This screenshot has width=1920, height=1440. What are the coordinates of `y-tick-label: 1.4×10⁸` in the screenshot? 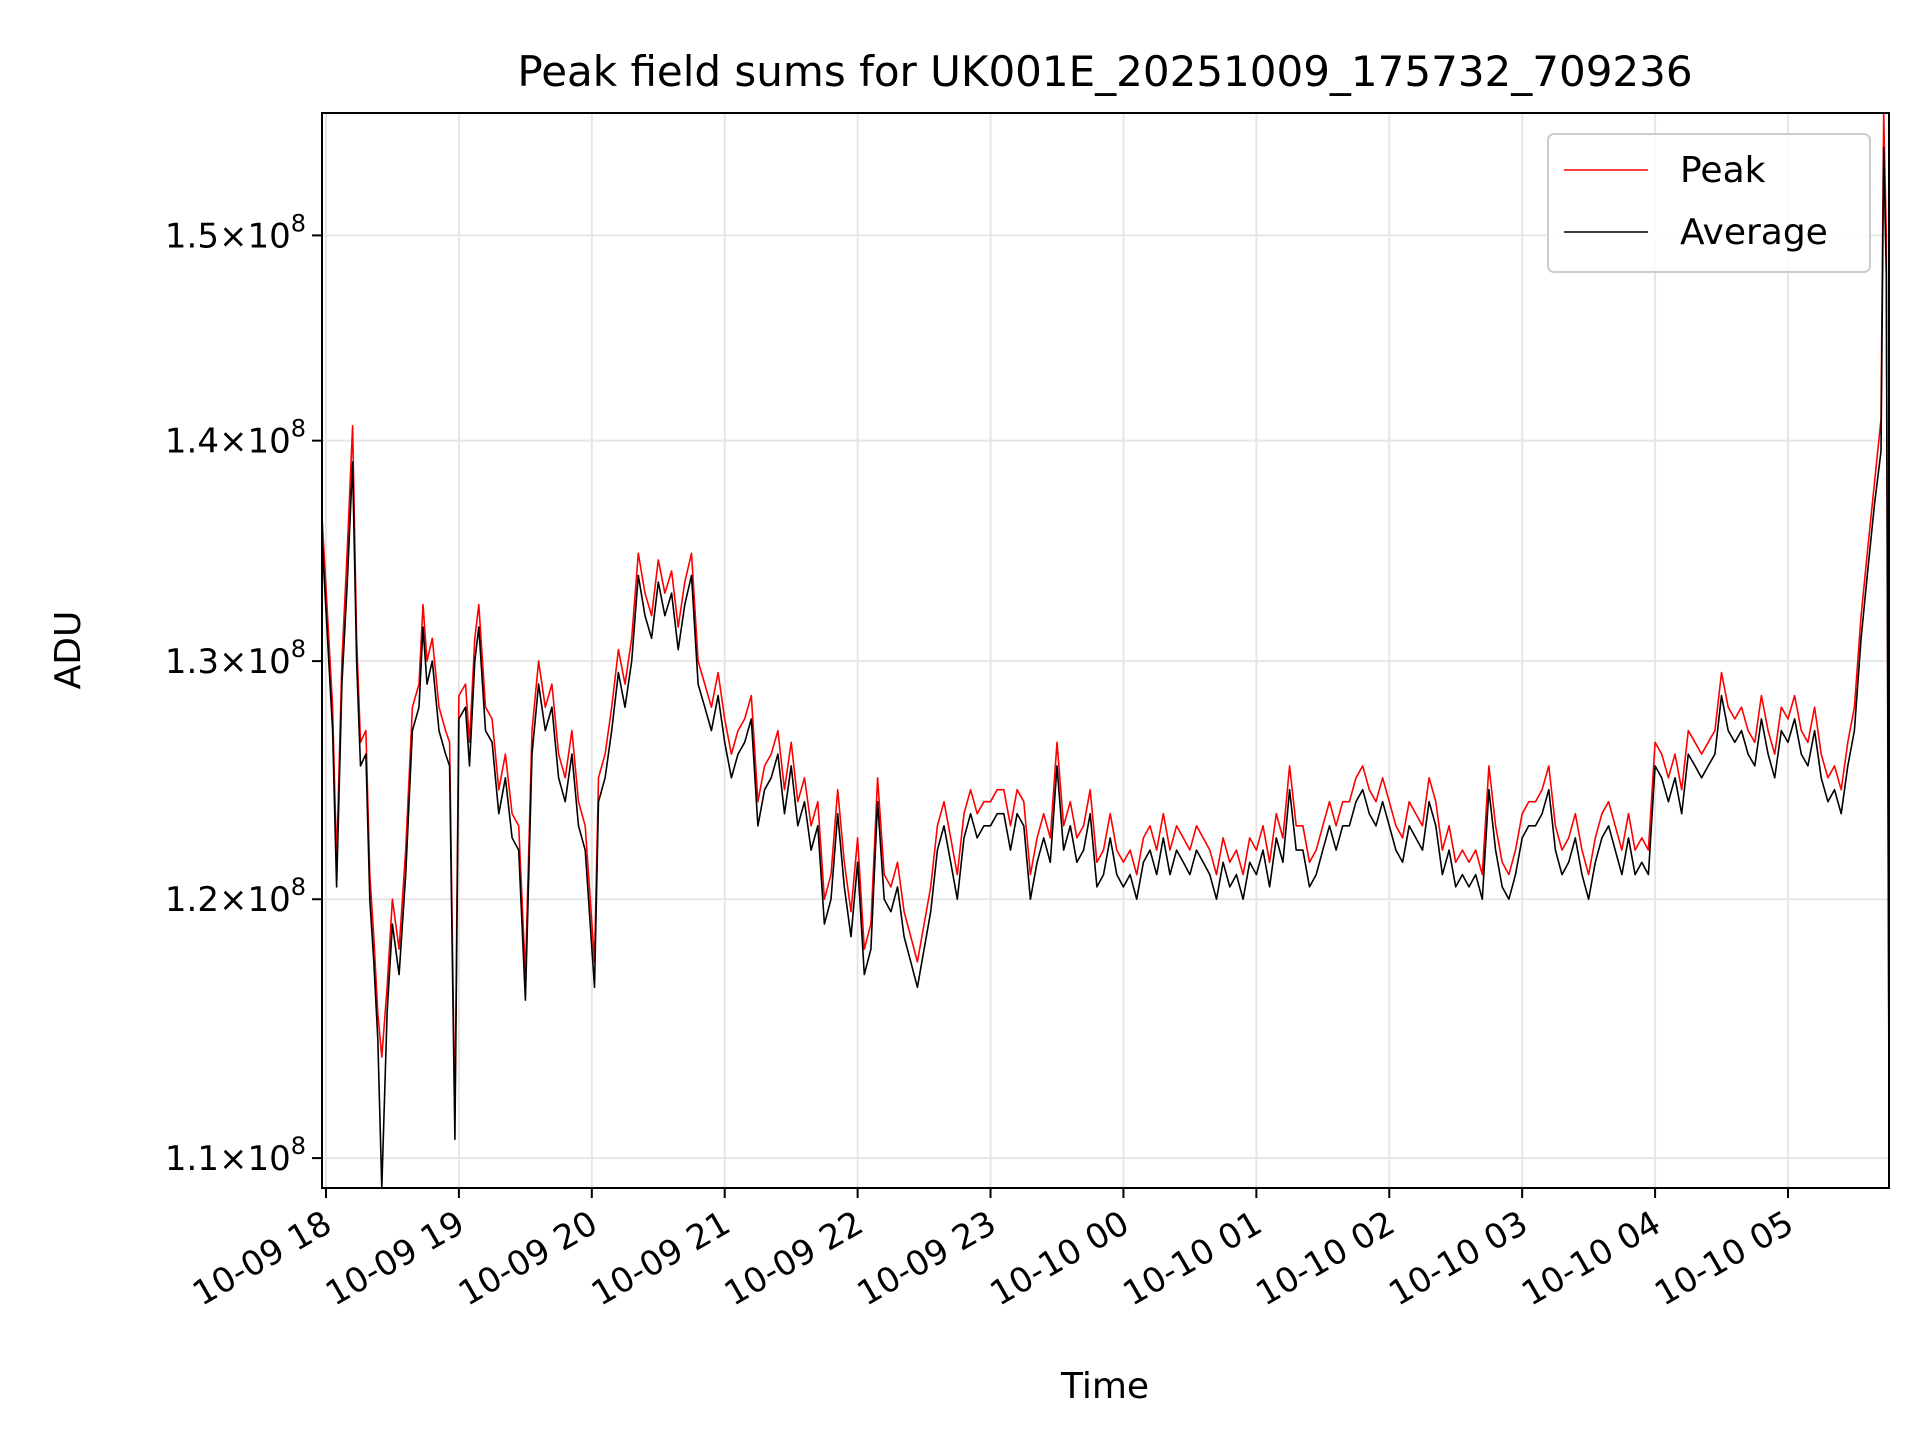 It's located at (235, 438).